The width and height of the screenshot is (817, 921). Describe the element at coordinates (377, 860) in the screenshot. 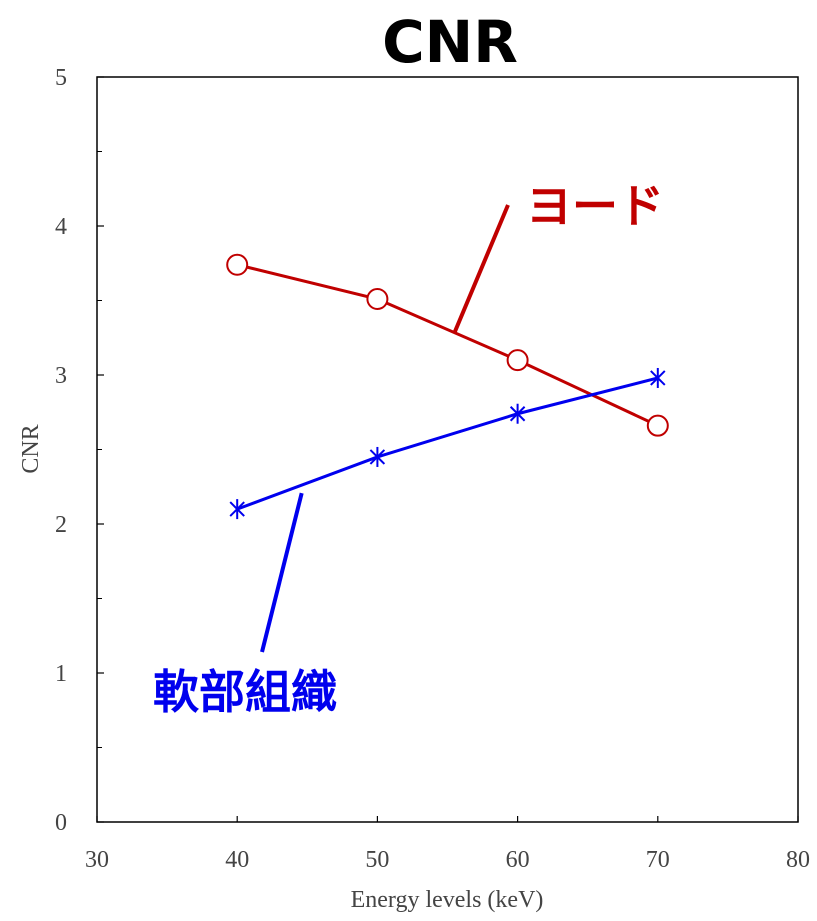

I see `x-tick-label: 50` at that location.